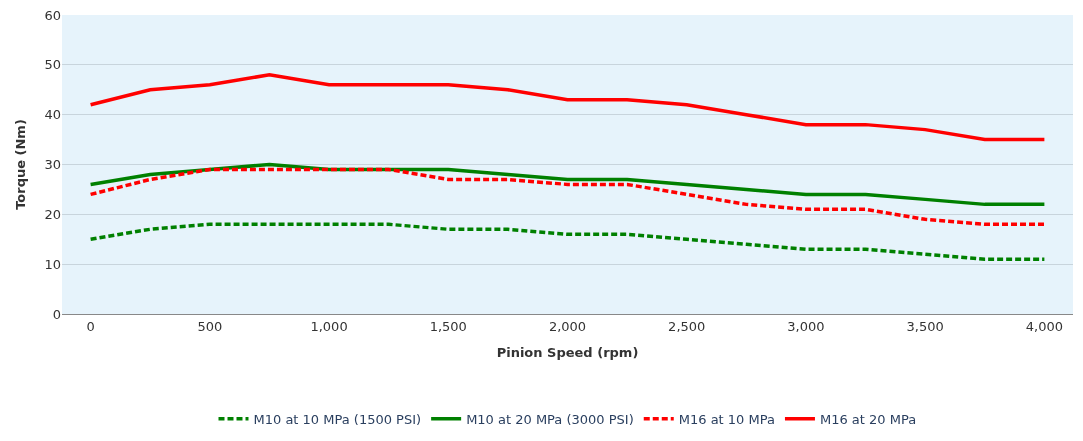 The height and width of the screenshot is (441, 1083). Describe the element at coordinates (52, 165) in the screenshot. I see `y-tick-label: 30` at that location.